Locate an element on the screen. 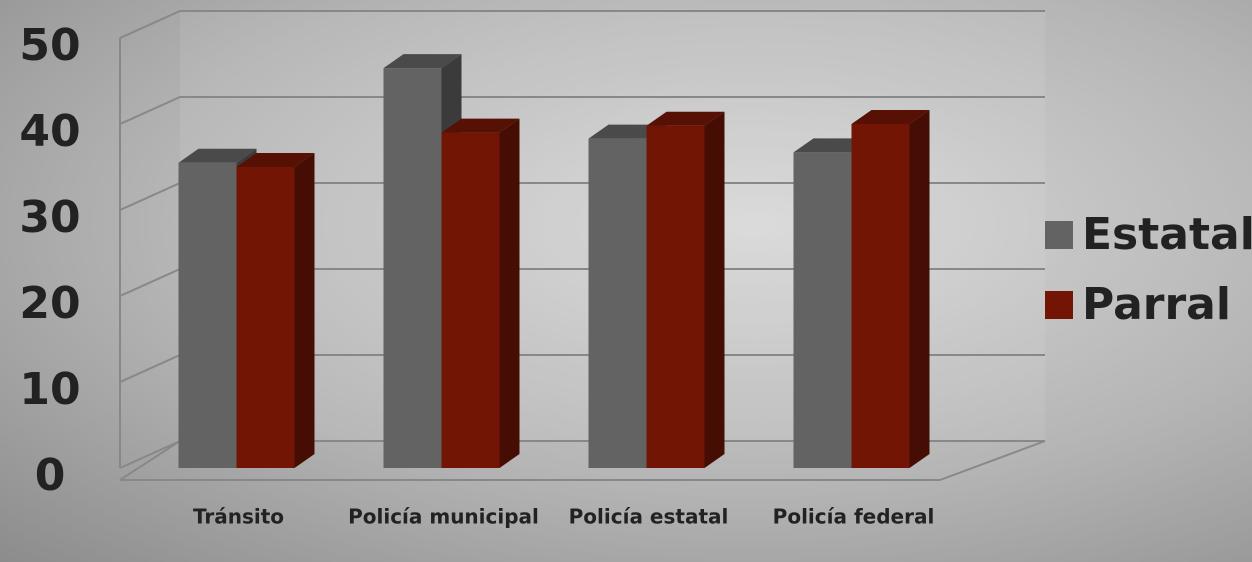 Image resolution: width=1252 pixels, height=562 pixels. y-tick-label: 40 is located at coordinates (49, 131).